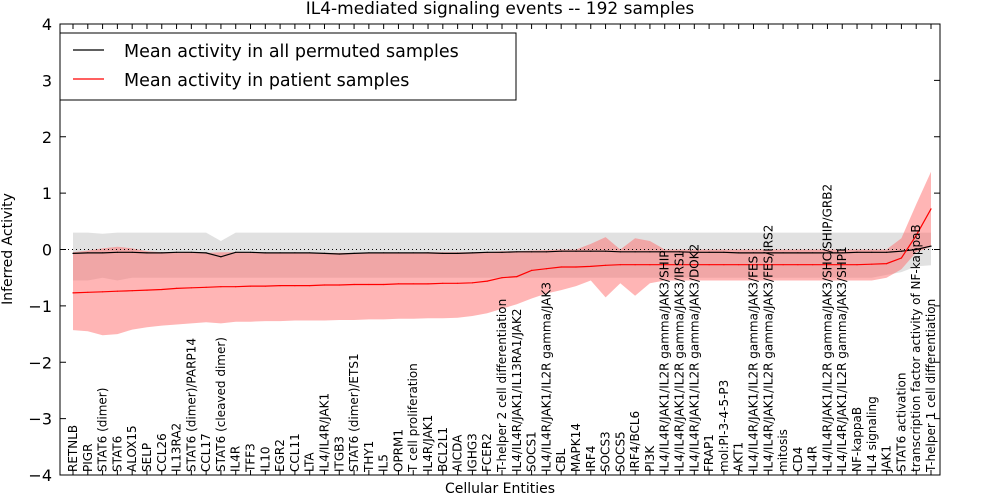  What do you see at coordinates (680, 361) in the screenshot?
I see `x-tick-label: IL4/IL4R/JAK1/IL2R gamma/JAK3/IRS1` at bounding box center [680, 361].